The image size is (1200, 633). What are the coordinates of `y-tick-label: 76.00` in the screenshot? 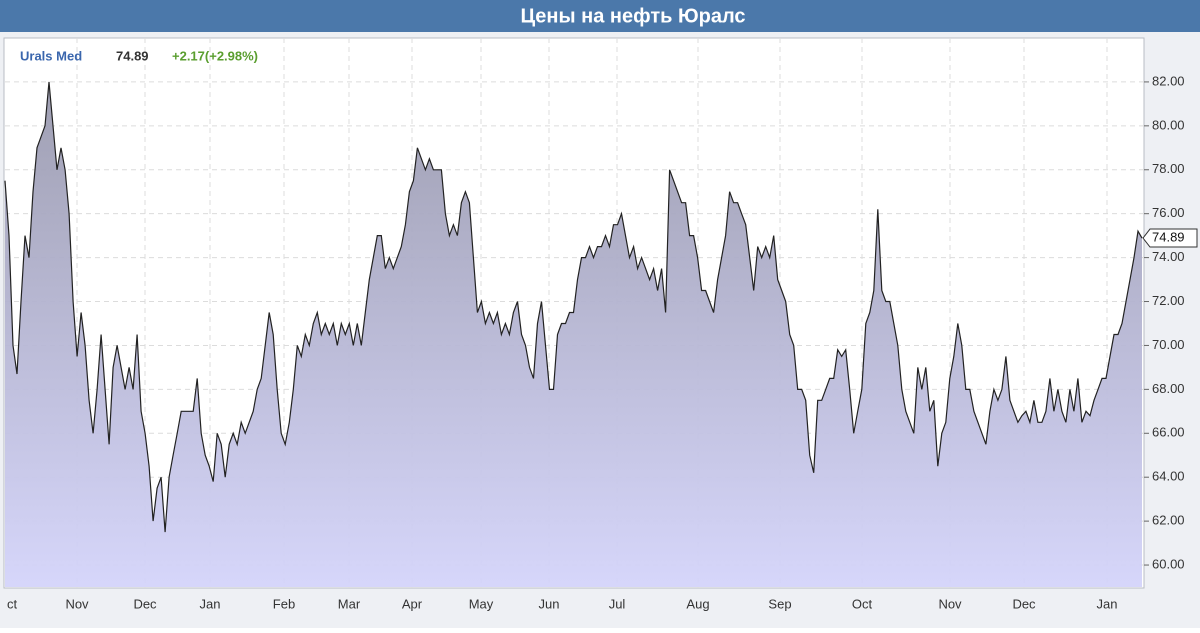 It's located at (1168, 212).